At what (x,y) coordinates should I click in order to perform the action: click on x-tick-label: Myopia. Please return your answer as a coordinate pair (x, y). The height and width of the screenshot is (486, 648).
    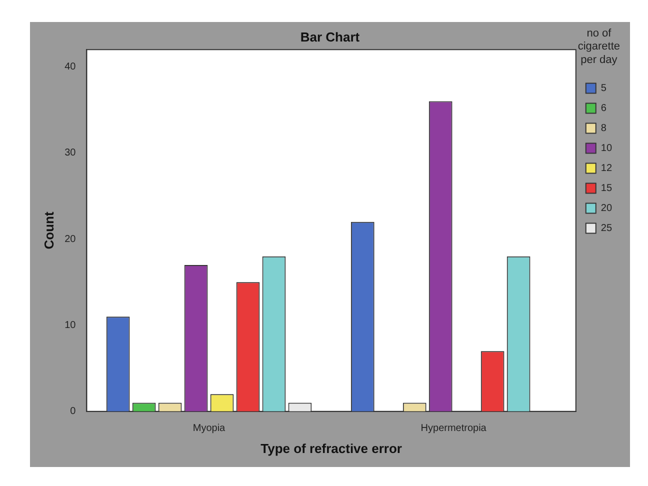
    Looking at the image, I should click on (209, 428).